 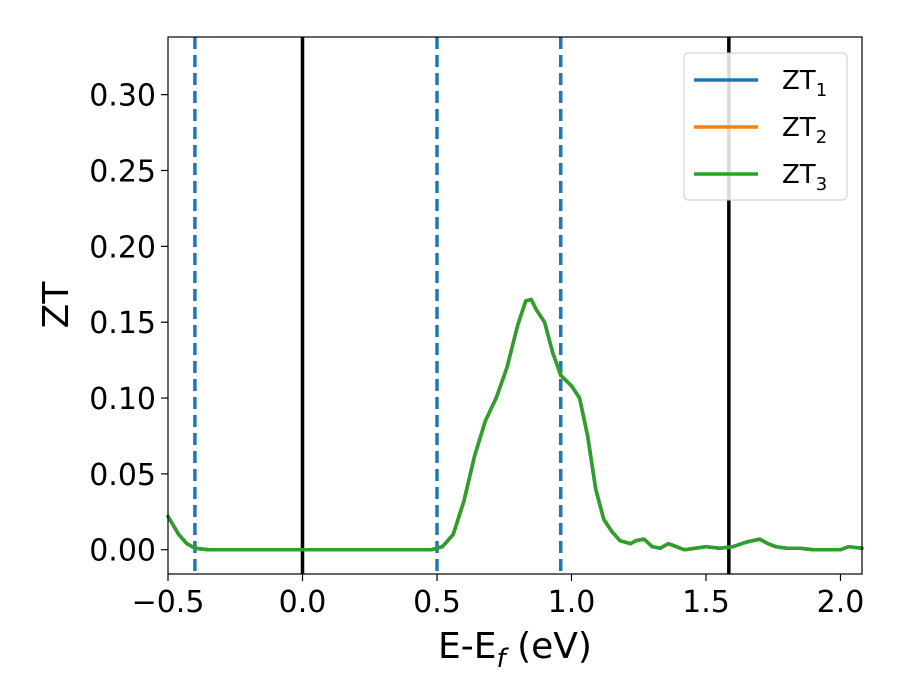 What do you see at coordinates (804, 130) in the screenshot?
I see `legend-label-2: ZT2` at bounding box center [804, 130].